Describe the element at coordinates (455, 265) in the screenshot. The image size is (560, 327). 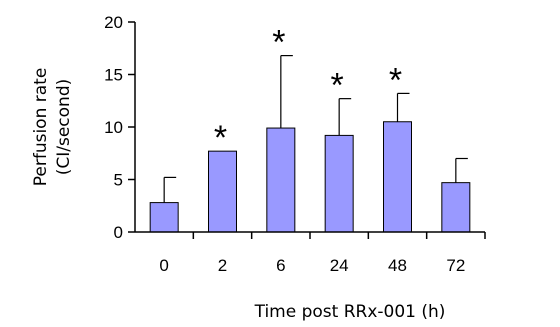
I see `x-tick-label-72: 72` at that location.